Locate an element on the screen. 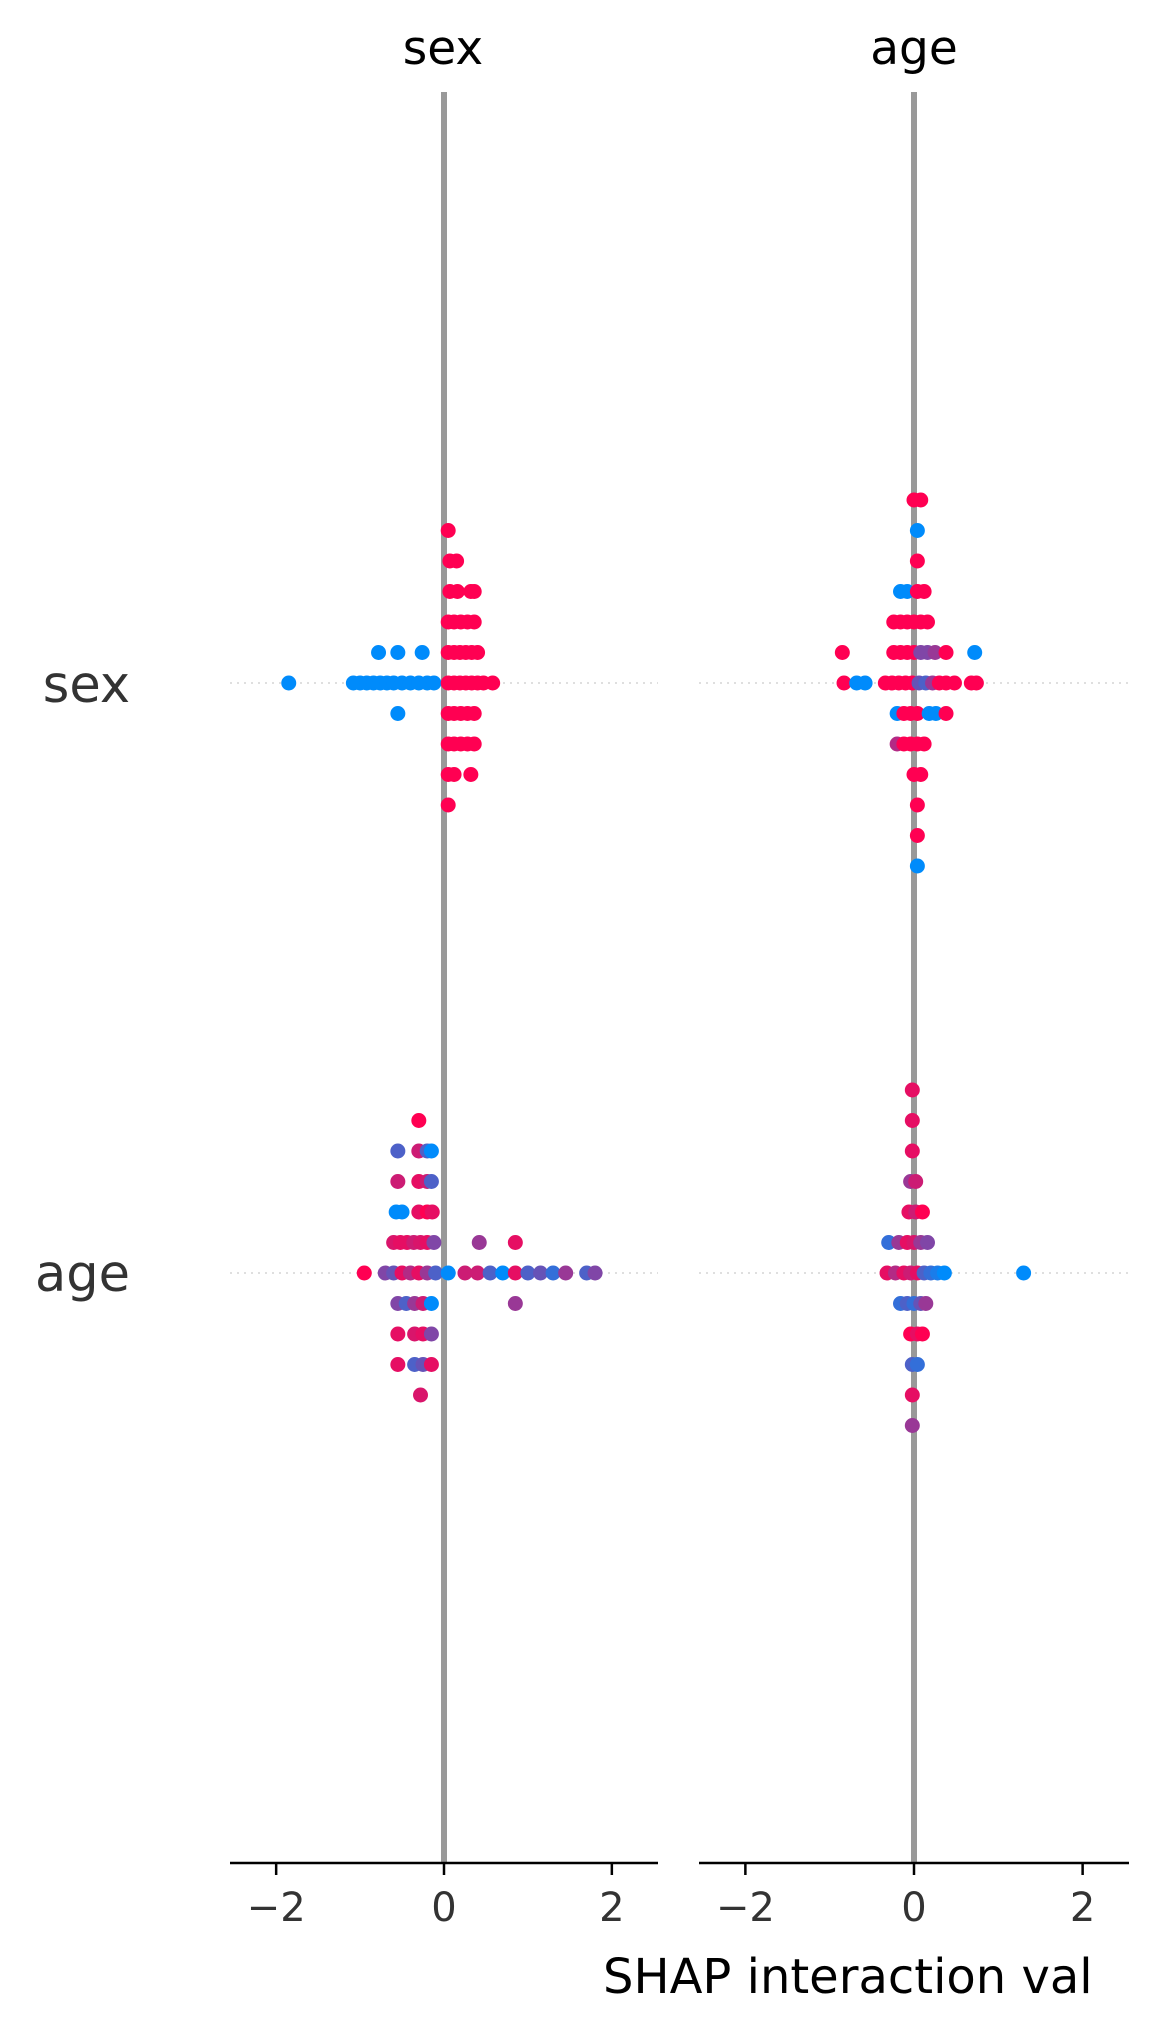  x-tick-label-sex: −2 is located at coordinates (276, 1908).